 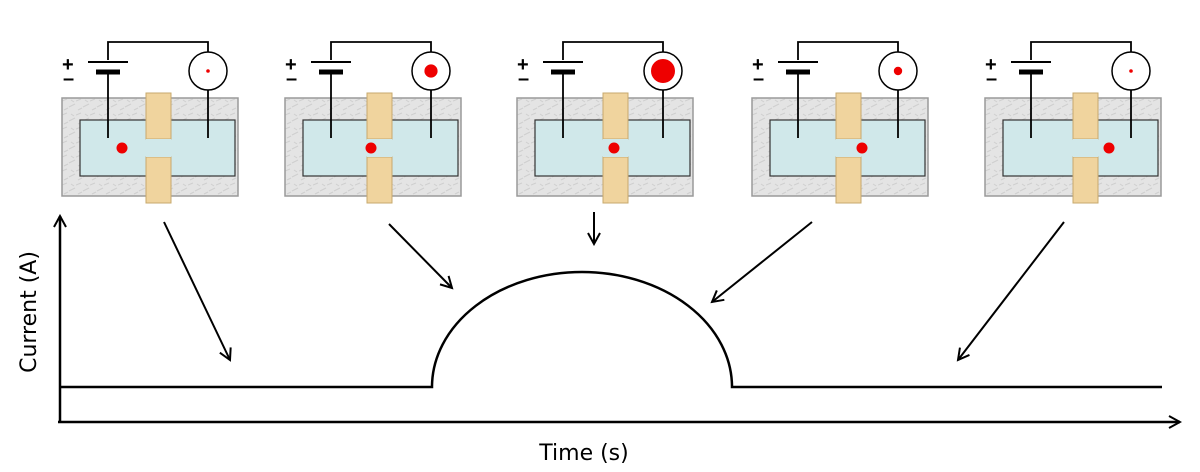 I want to click on stage-panel-particle-approaching: +–, so click(x=150, y=122).